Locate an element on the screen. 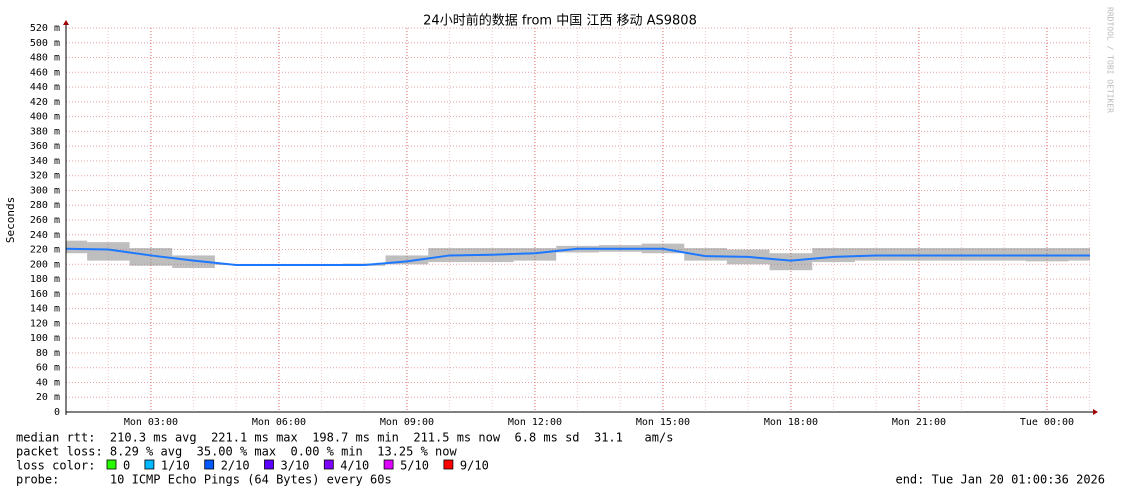 This screenshot has width=1121, height=494. legend-label: 0 is located at coordinates (126, 466).